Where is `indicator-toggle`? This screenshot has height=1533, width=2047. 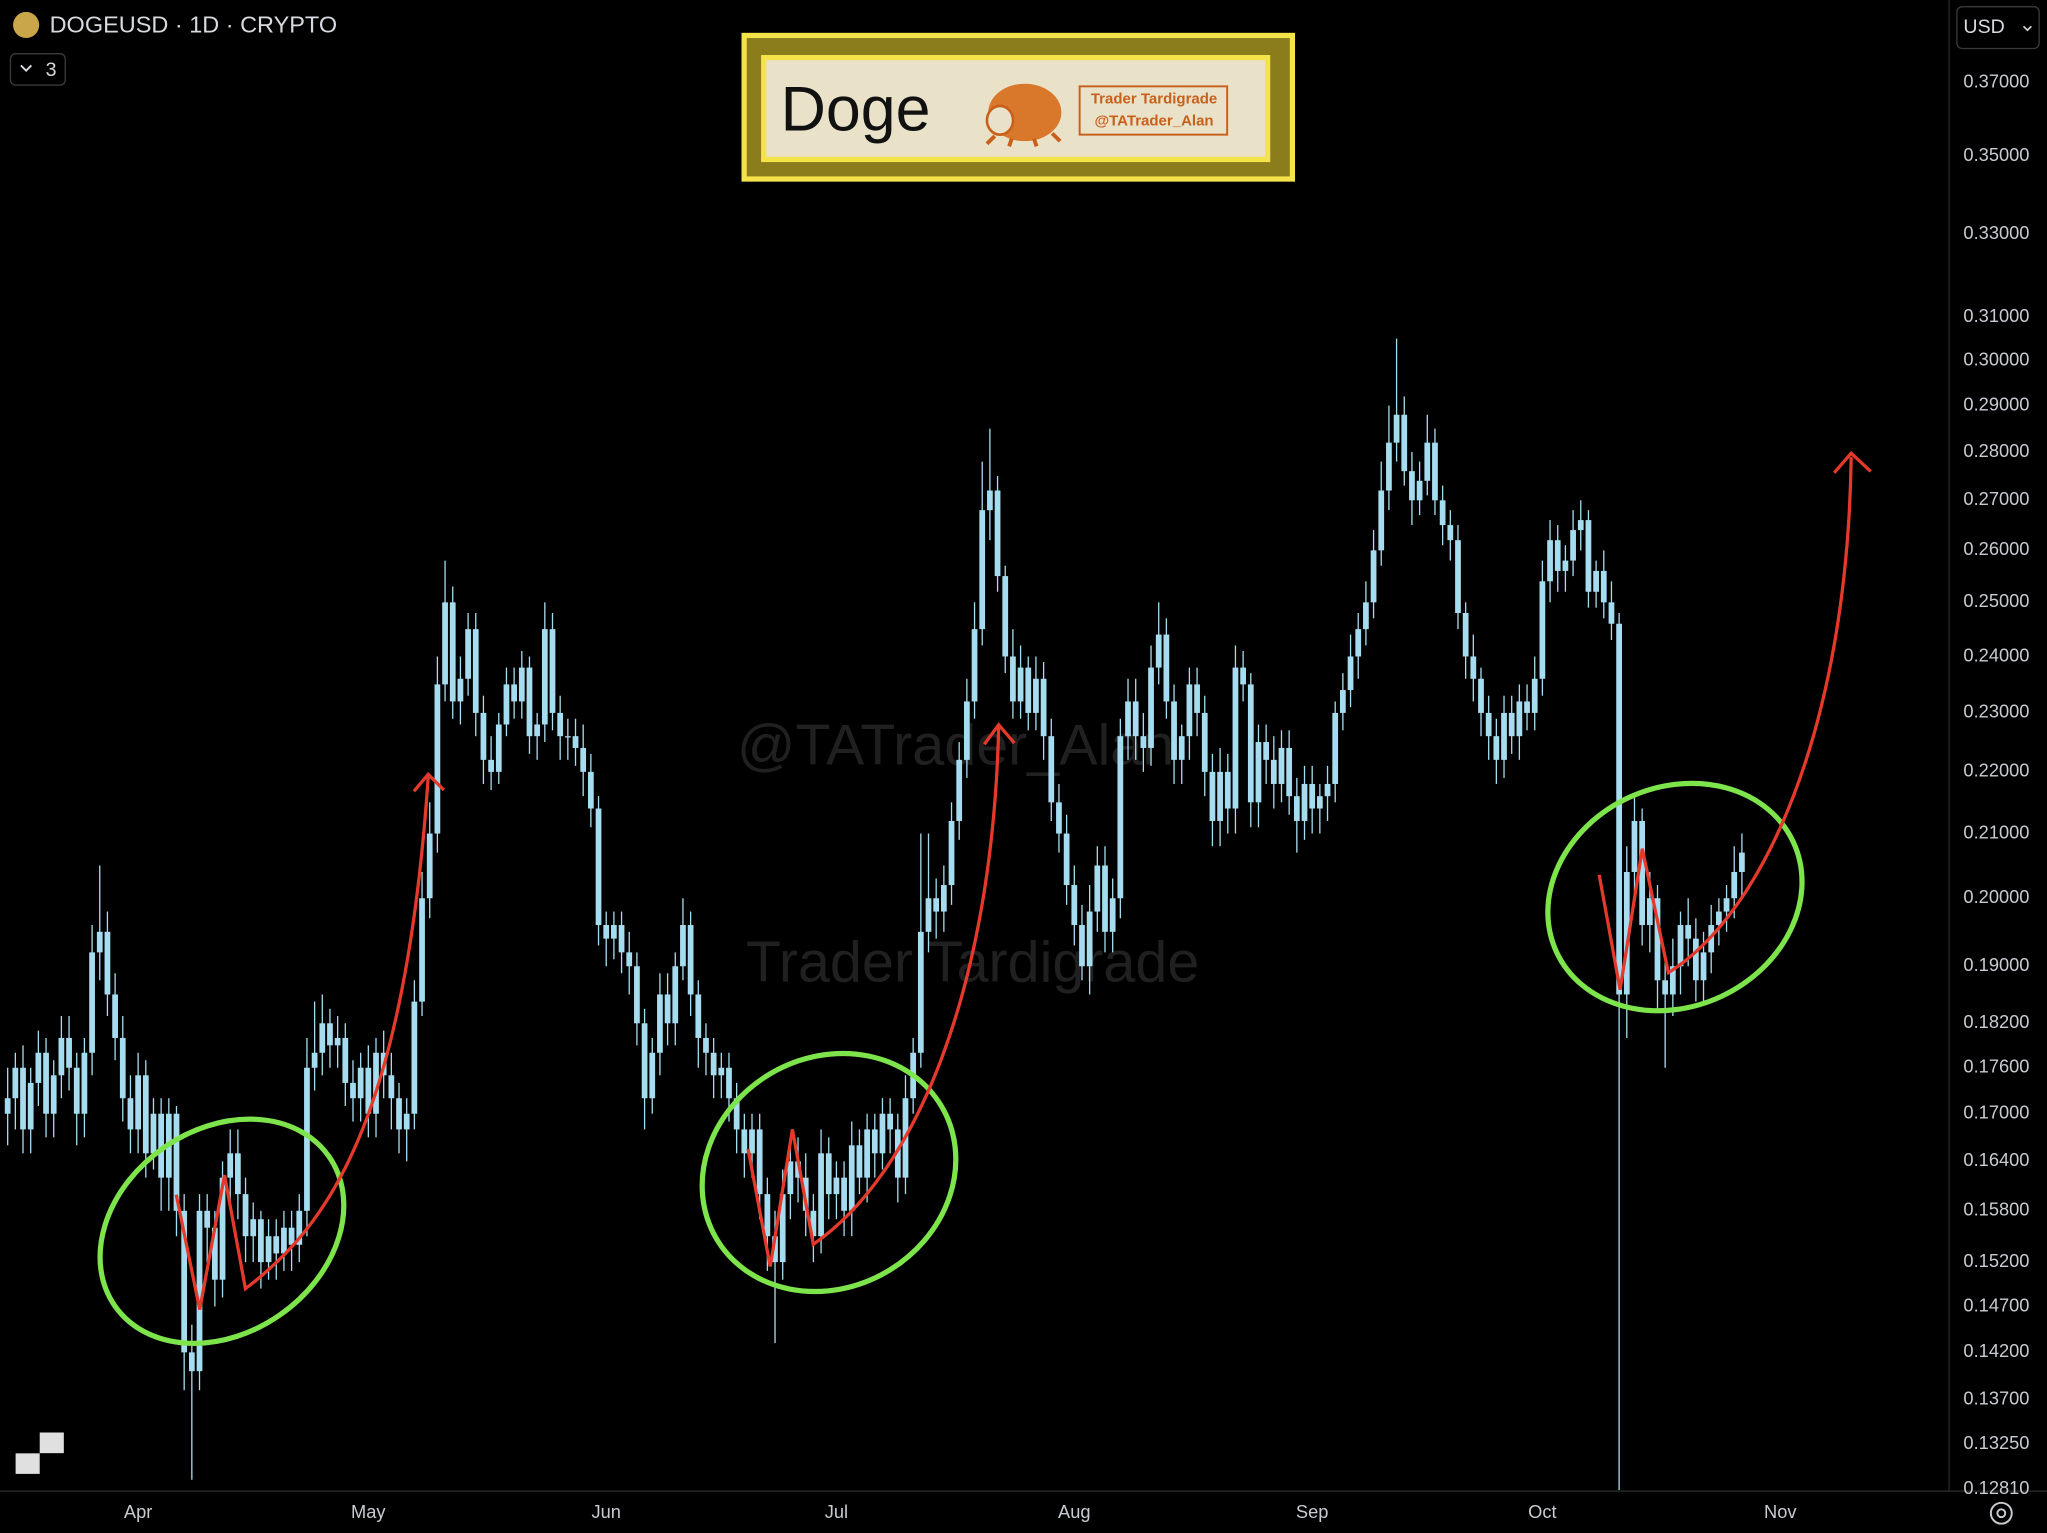 indicator-toggle is located at coordinates (37, 69).